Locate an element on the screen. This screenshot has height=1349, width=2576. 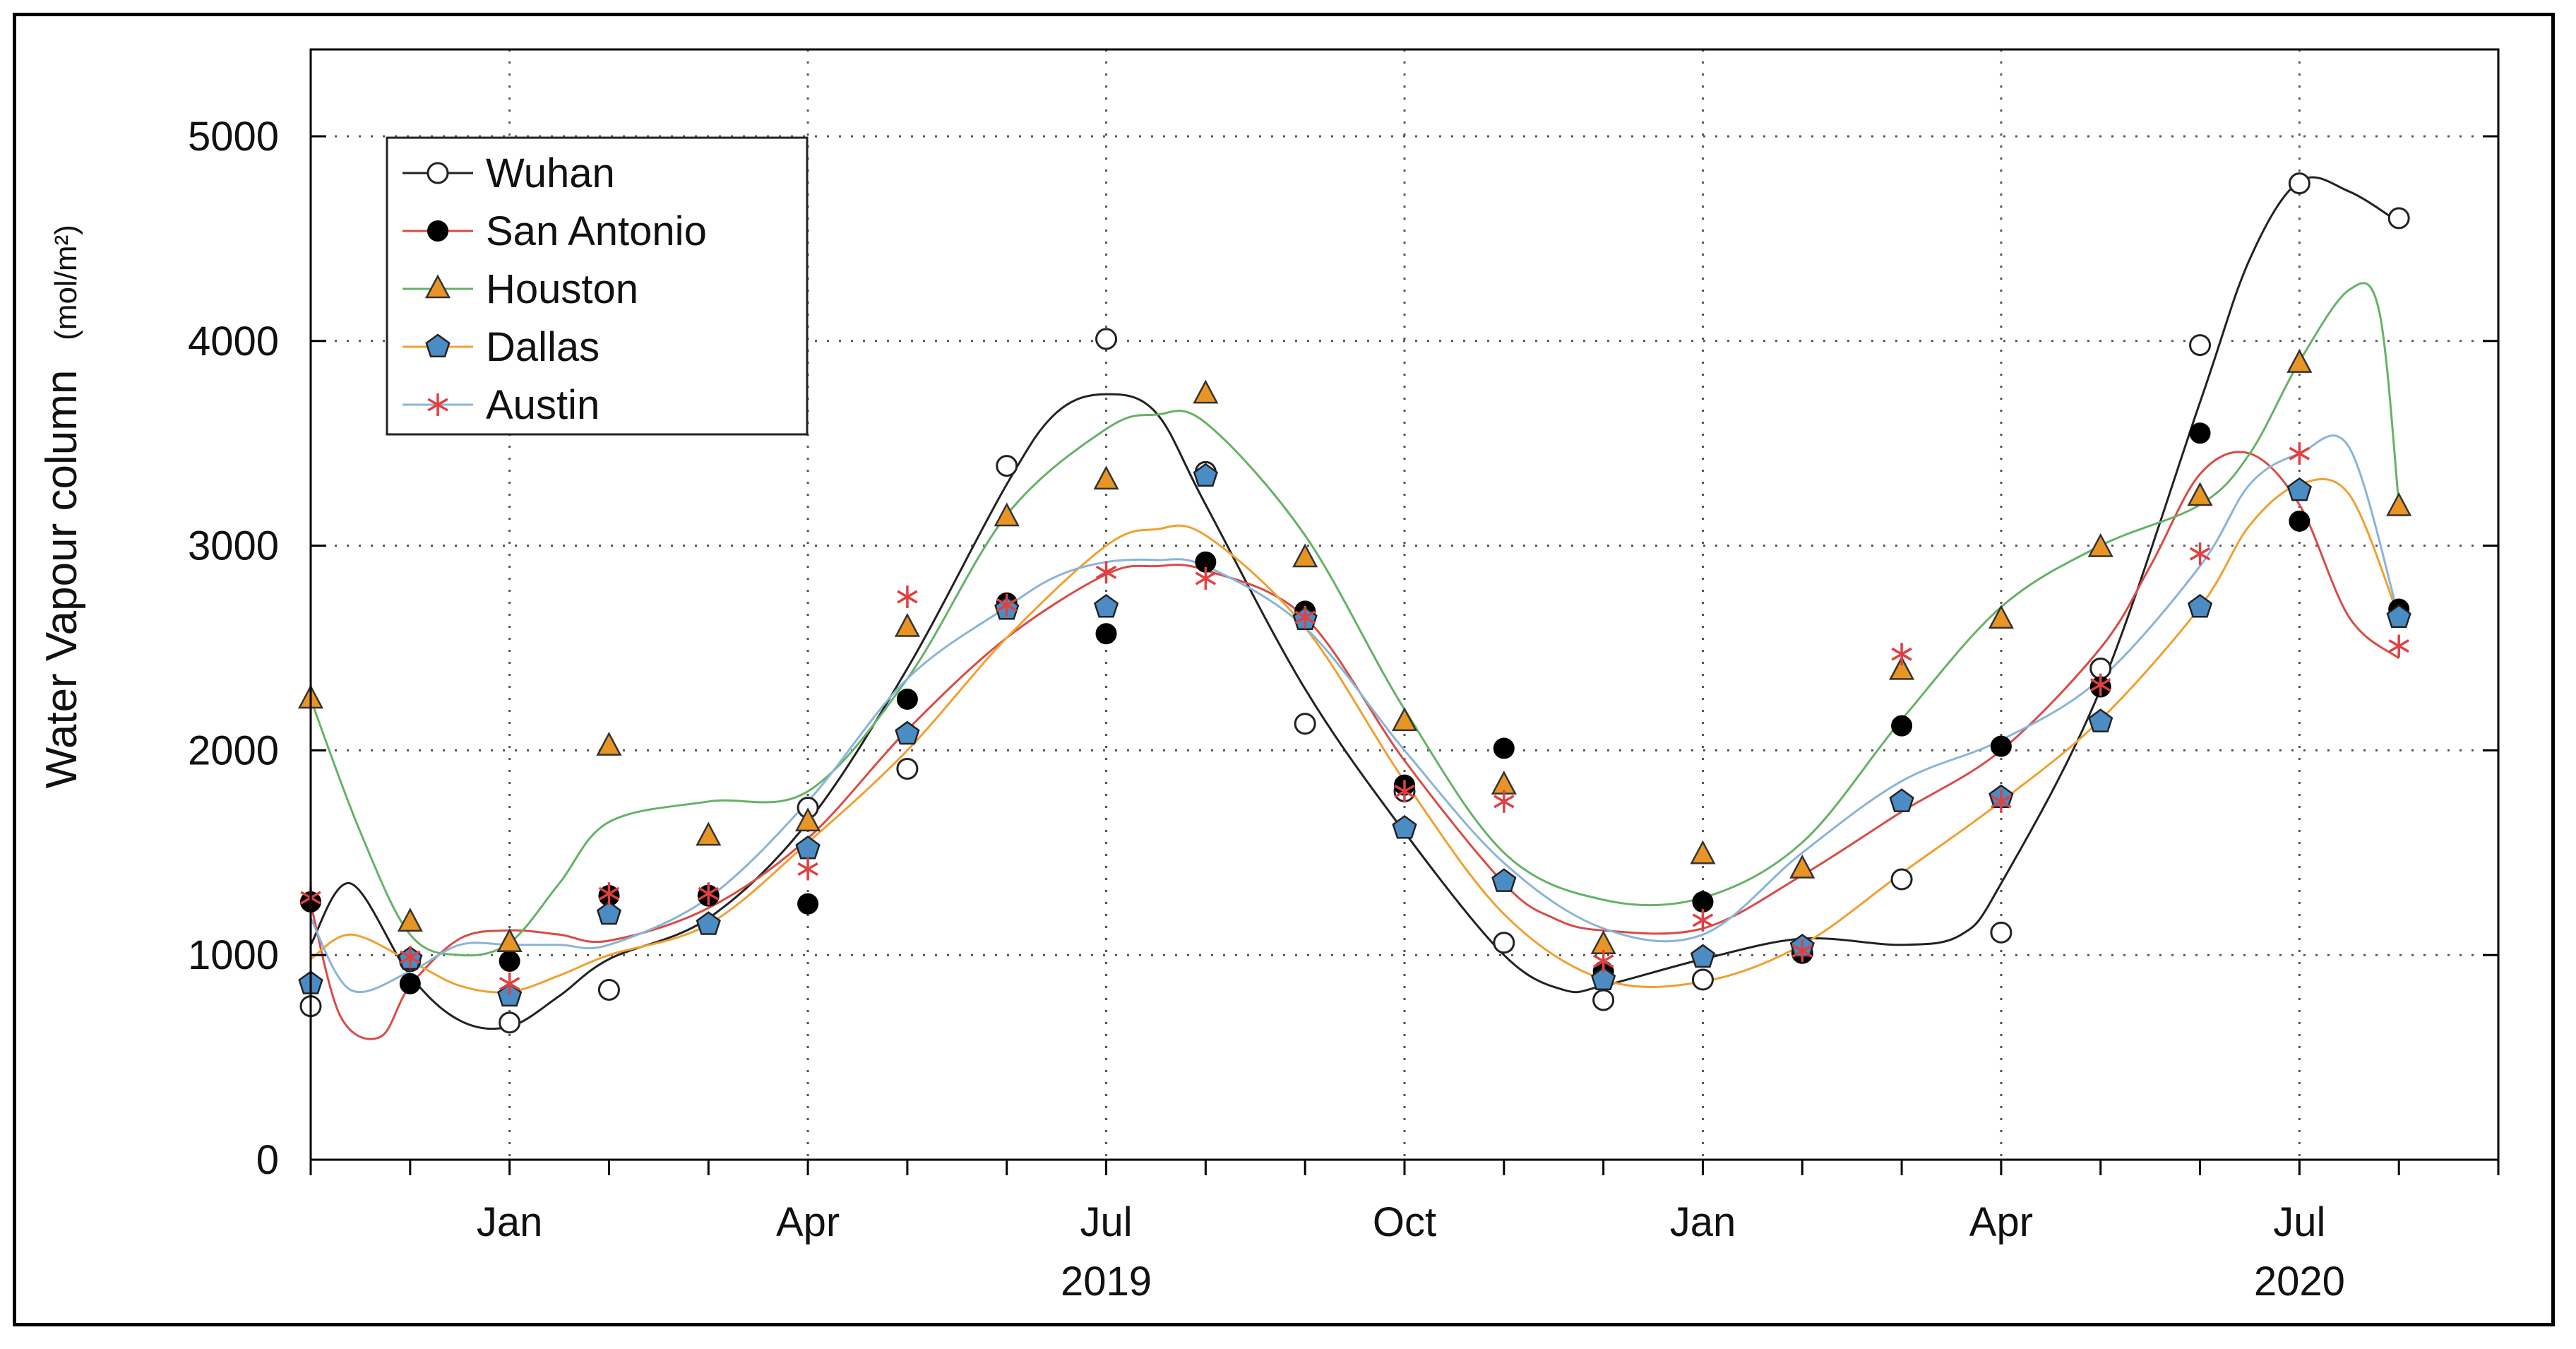
x-year-label: 2020 is located at coordinates (2299, 1282).